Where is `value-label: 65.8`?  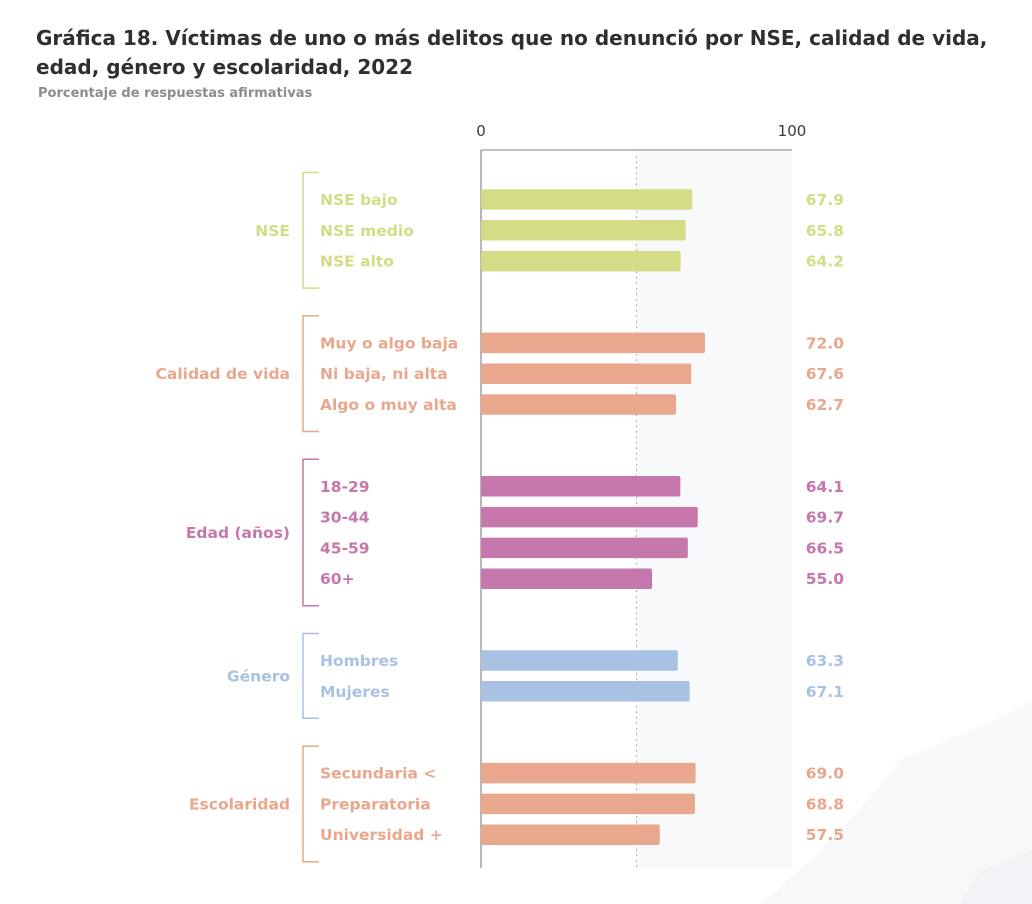
value-label: 65.8 is located at coordinates (825, 231).